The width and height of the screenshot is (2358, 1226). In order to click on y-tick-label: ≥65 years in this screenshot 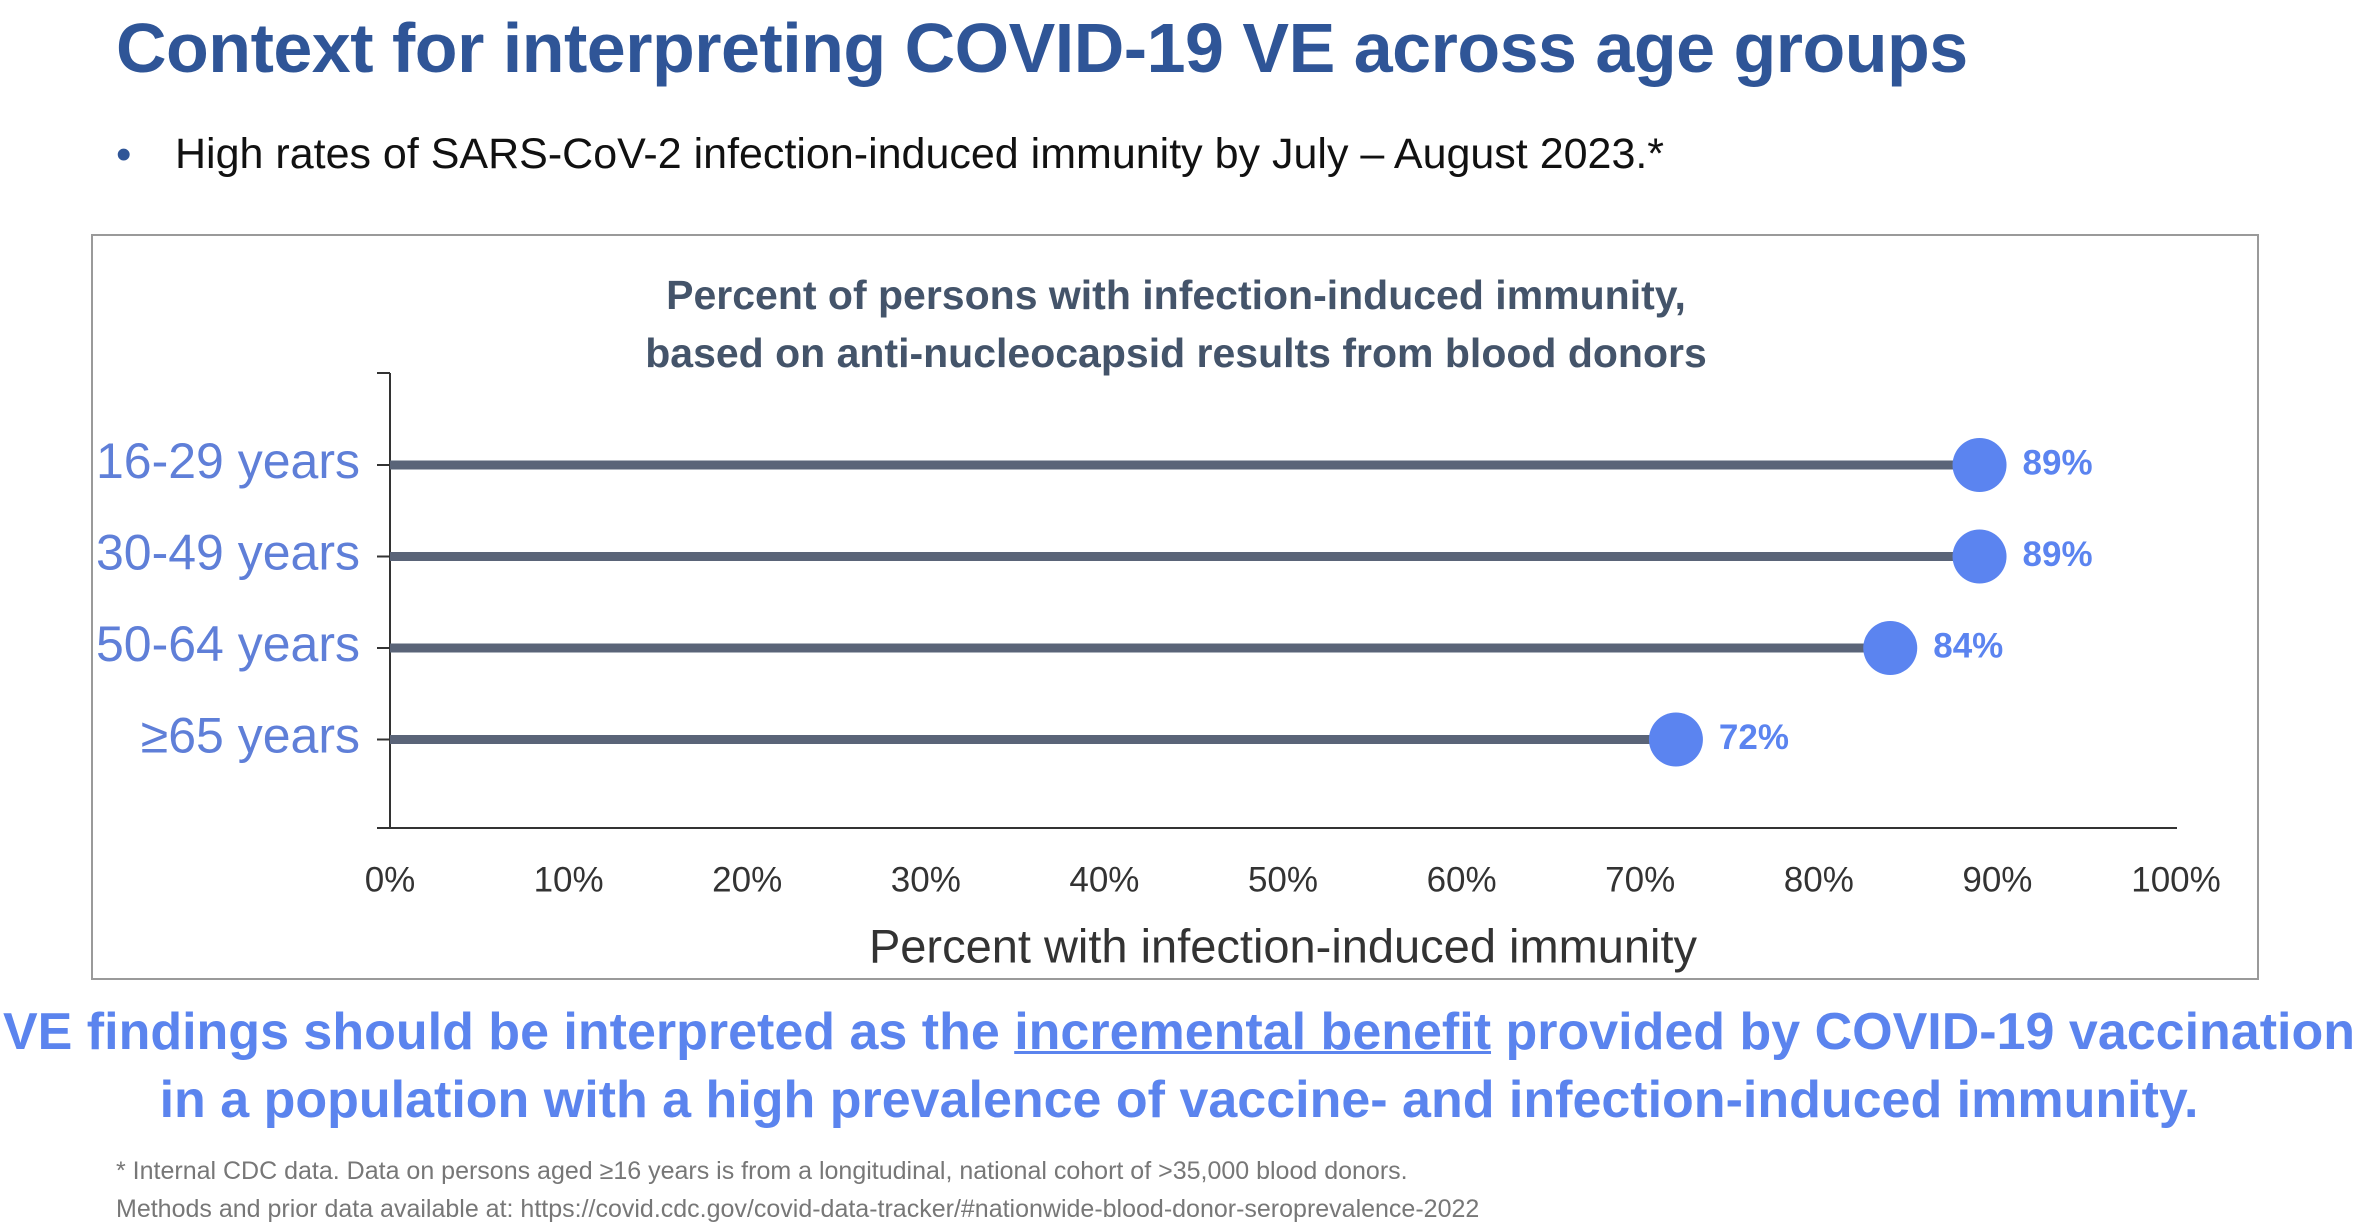, I will do `click(250, 736)`.